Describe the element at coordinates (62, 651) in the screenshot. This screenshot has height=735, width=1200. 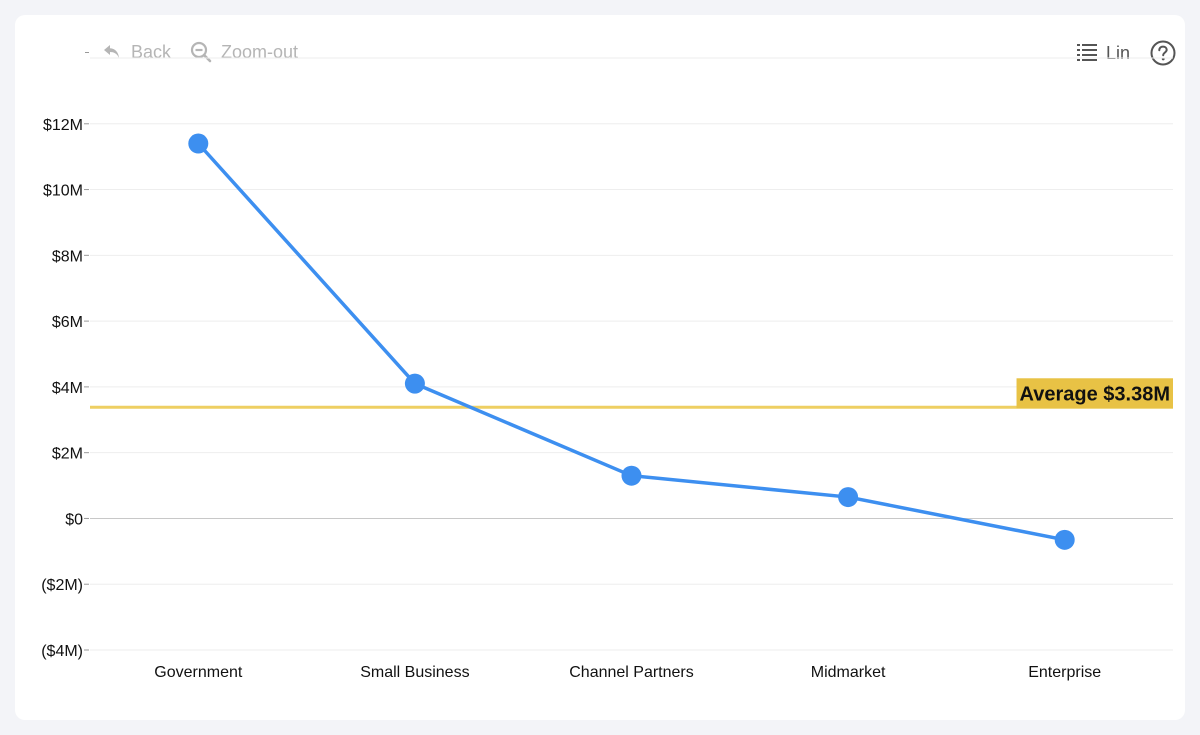
I see `y-tick-label: ($4M)` at that location.